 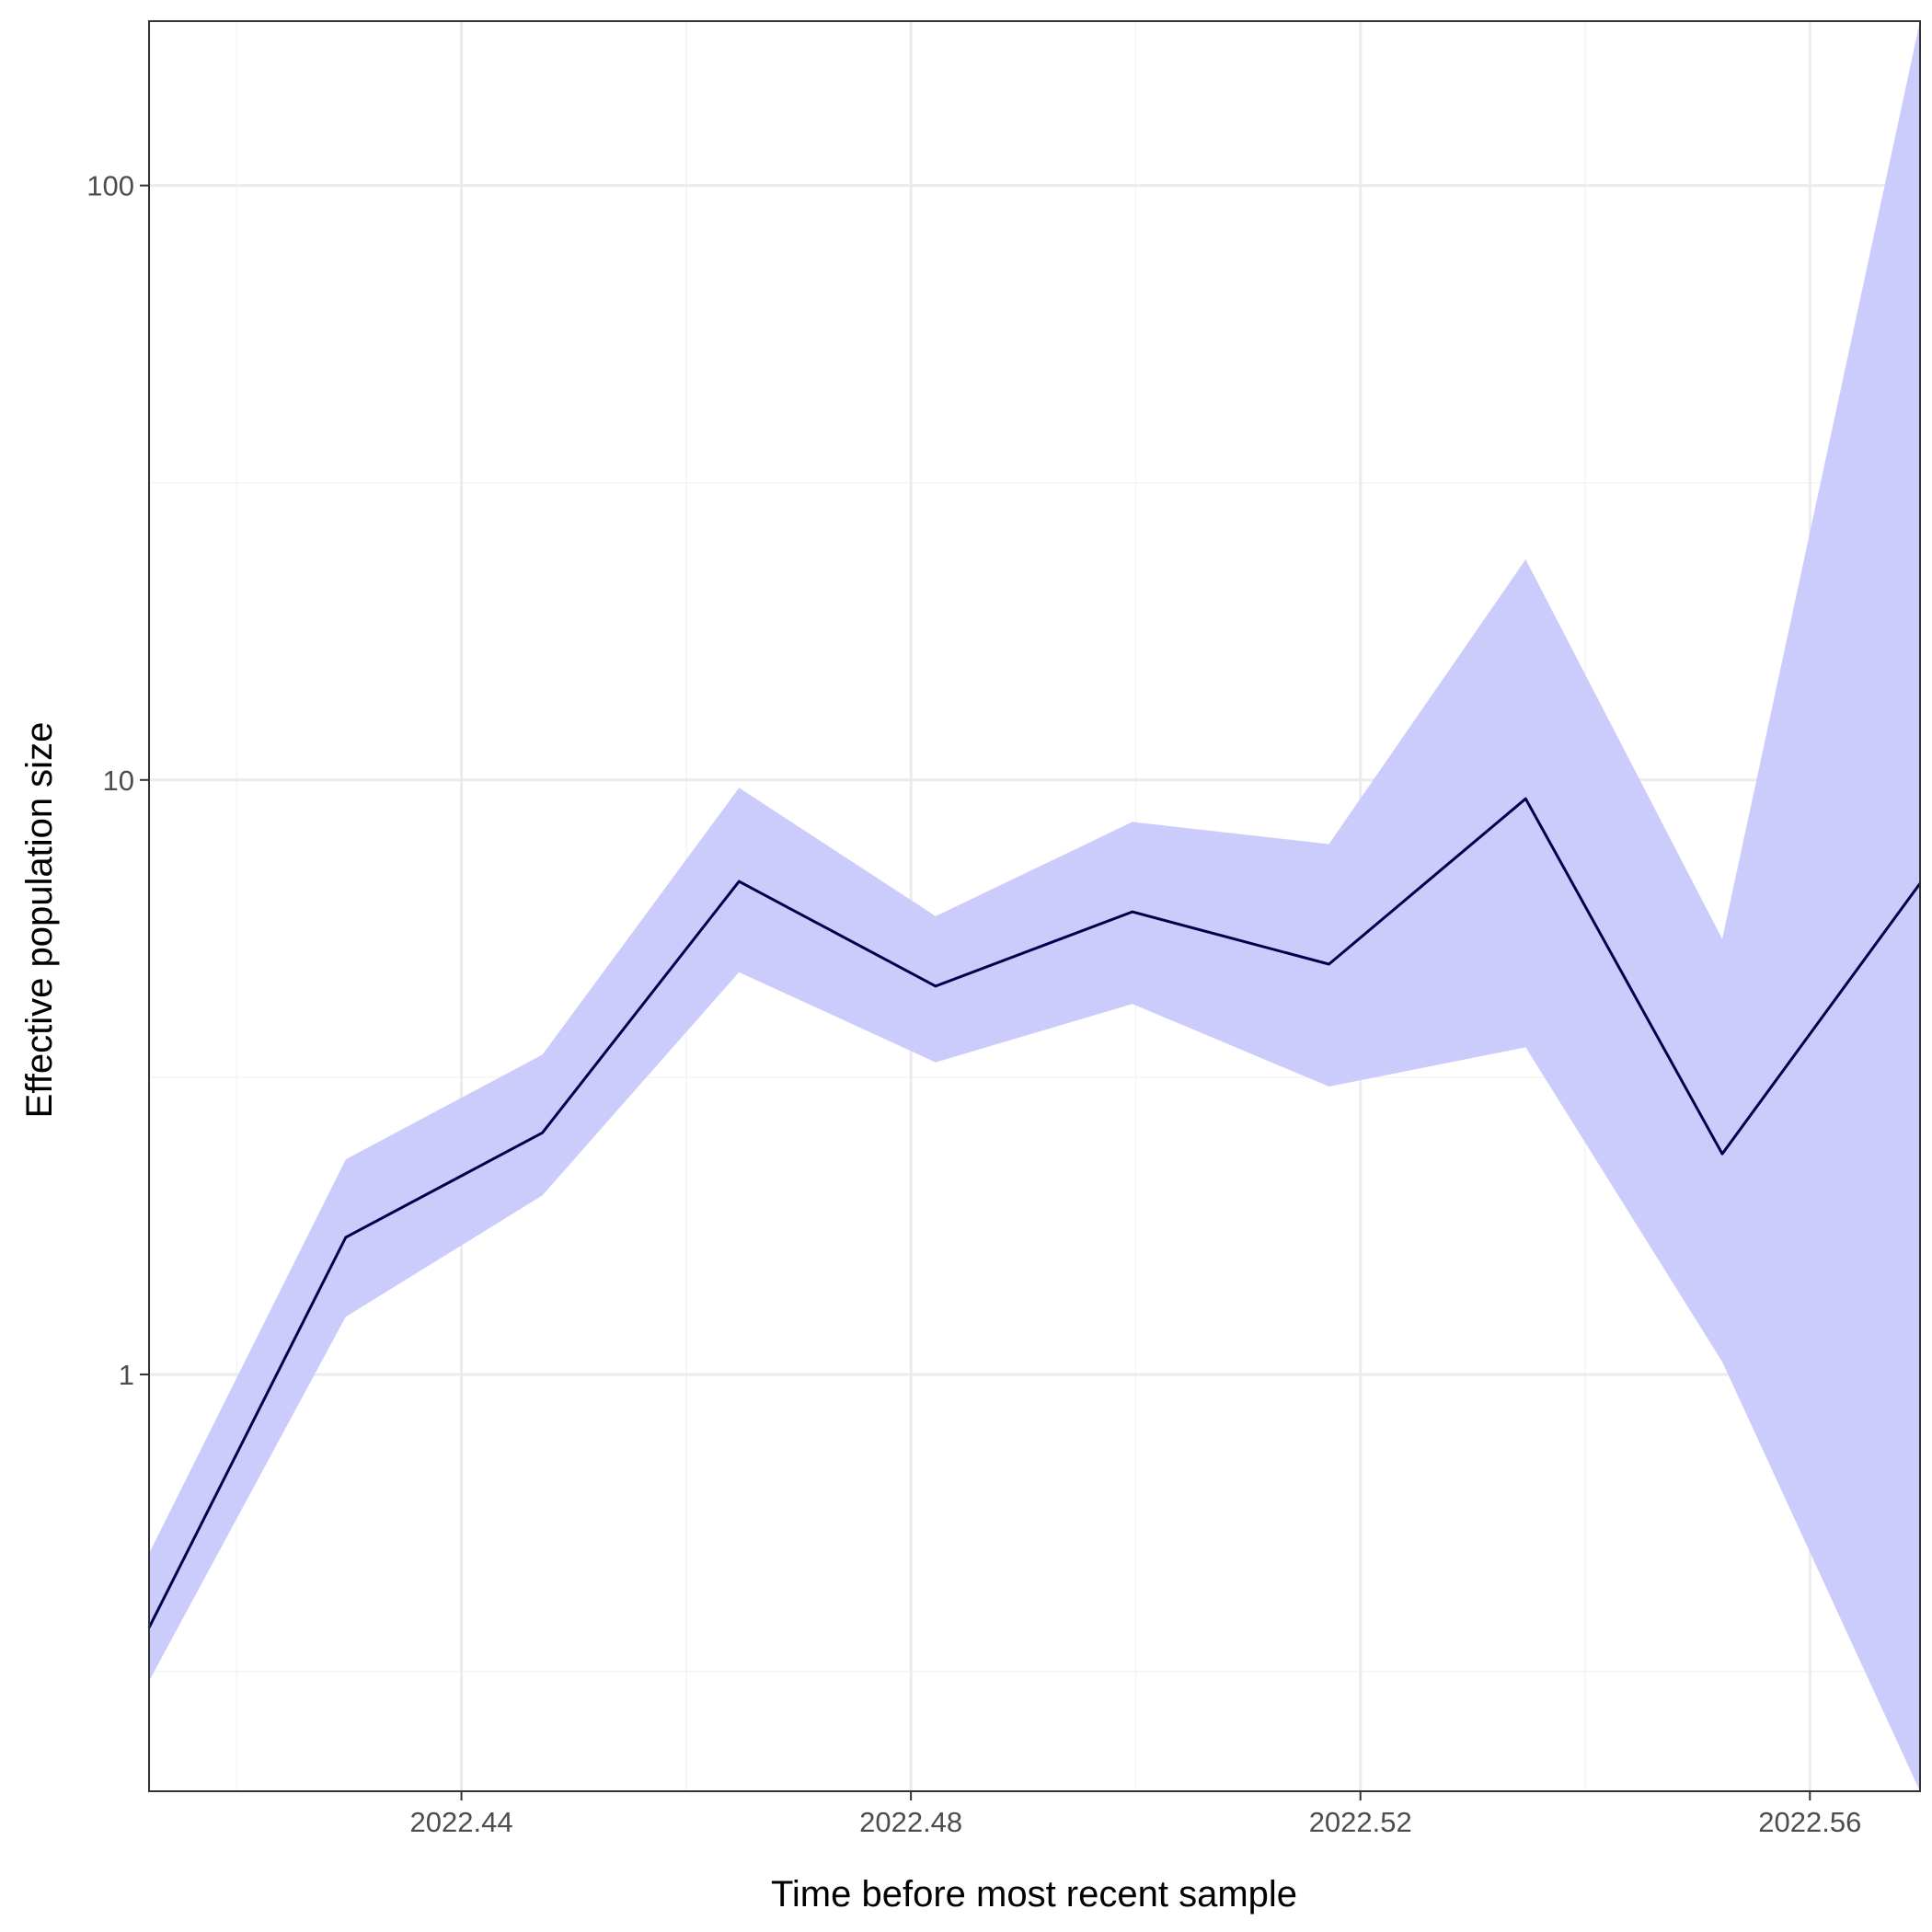 I want to click on x-tick-label: 2022.56, so click(x=1809, y=1822).